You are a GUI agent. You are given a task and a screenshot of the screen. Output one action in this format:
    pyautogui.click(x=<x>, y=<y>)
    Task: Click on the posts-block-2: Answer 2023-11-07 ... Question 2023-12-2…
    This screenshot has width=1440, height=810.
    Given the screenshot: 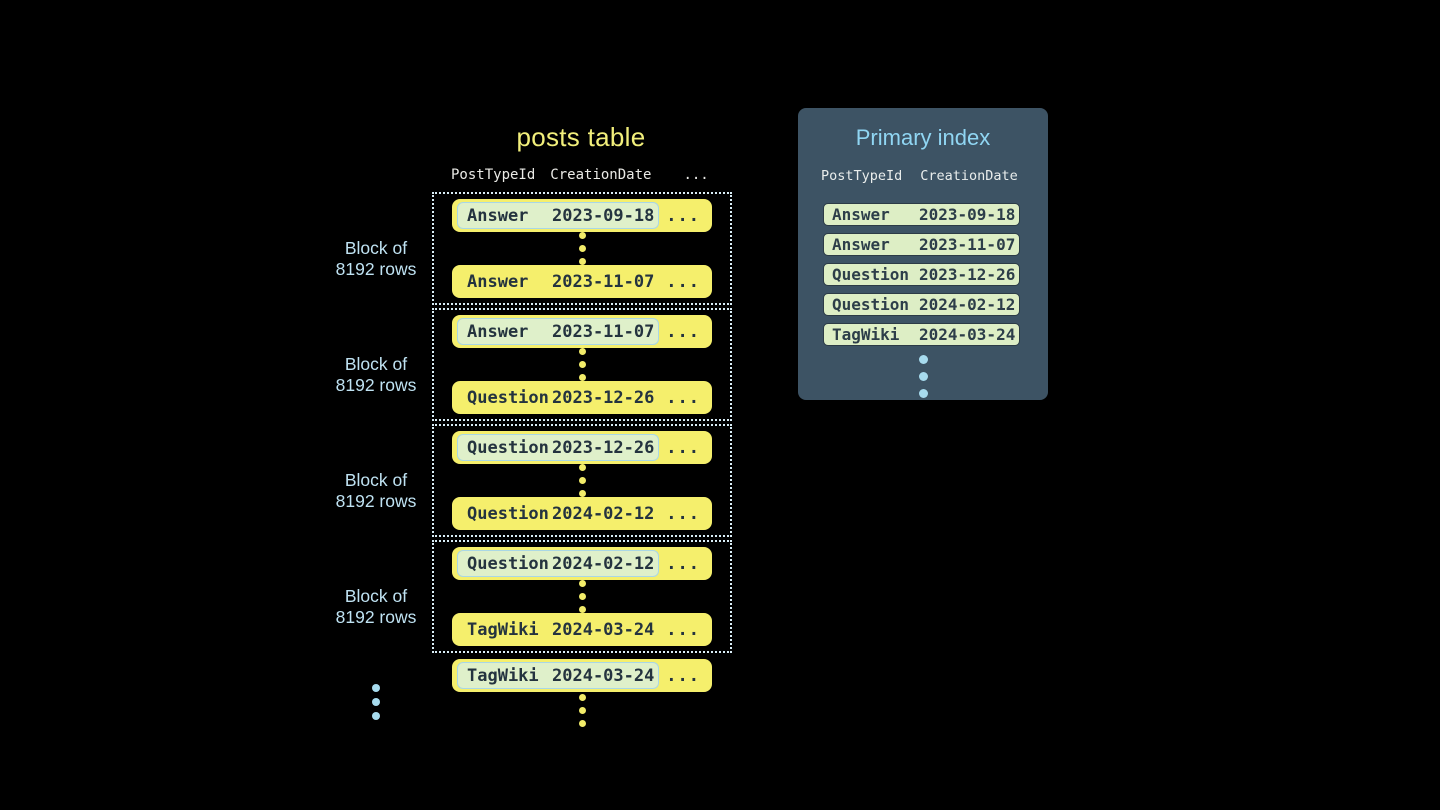 What is the action you would take?
    pyautogui.click(x=582, y=364)
    